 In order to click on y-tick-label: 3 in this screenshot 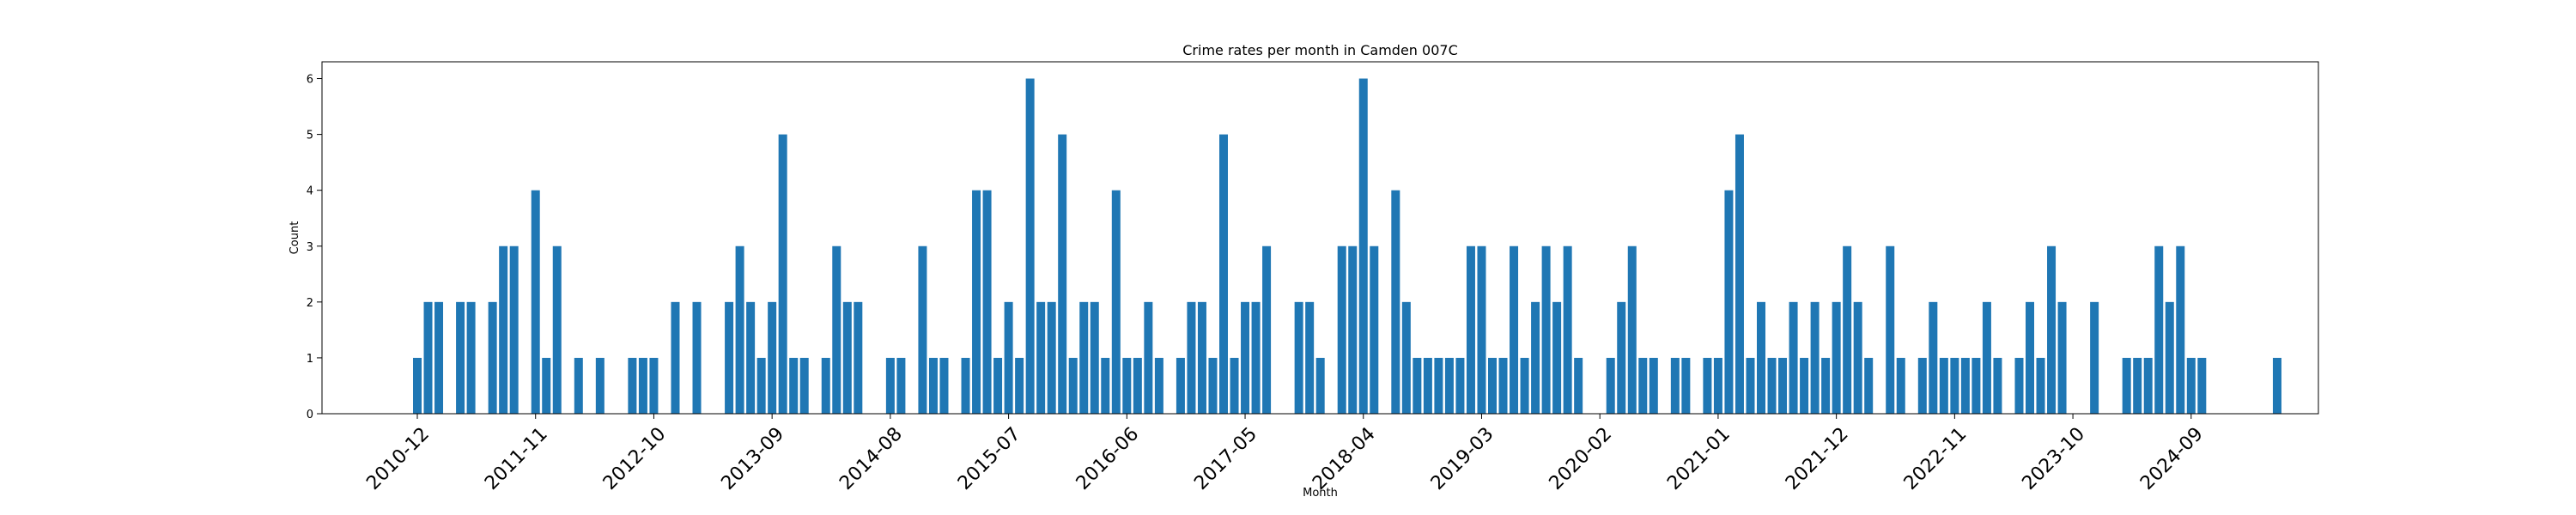, I will do `click(310, 247)`.